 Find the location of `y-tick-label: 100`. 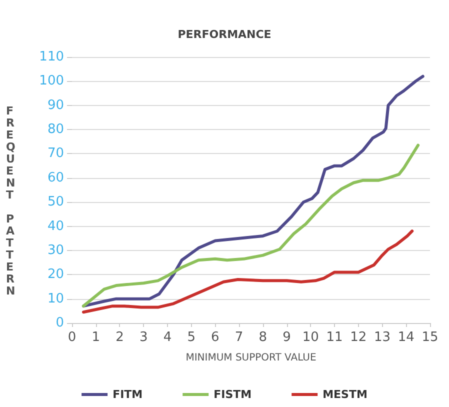

y-tick-label: 100 is located at coordinates (51, 81).